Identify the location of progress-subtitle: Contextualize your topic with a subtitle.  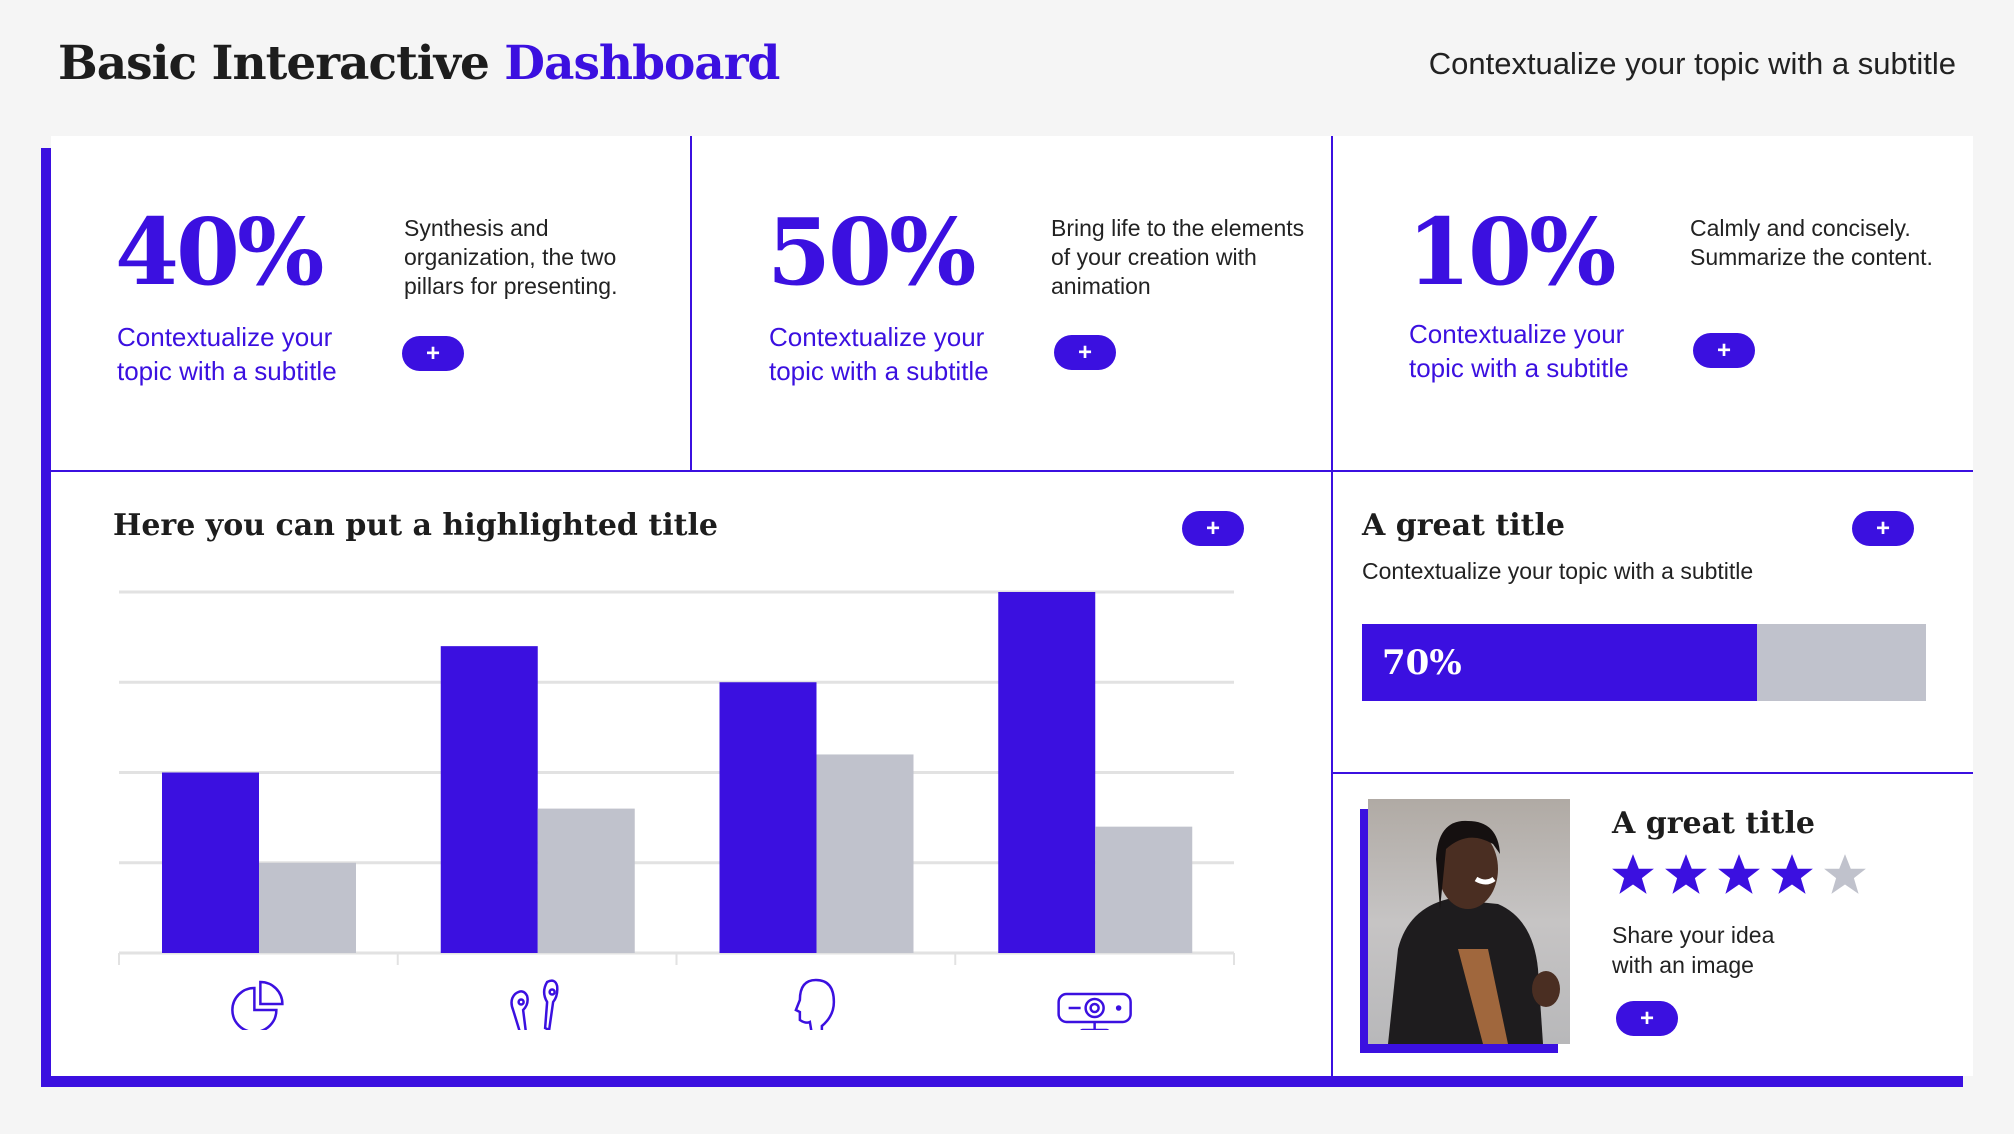
(1558, 571).